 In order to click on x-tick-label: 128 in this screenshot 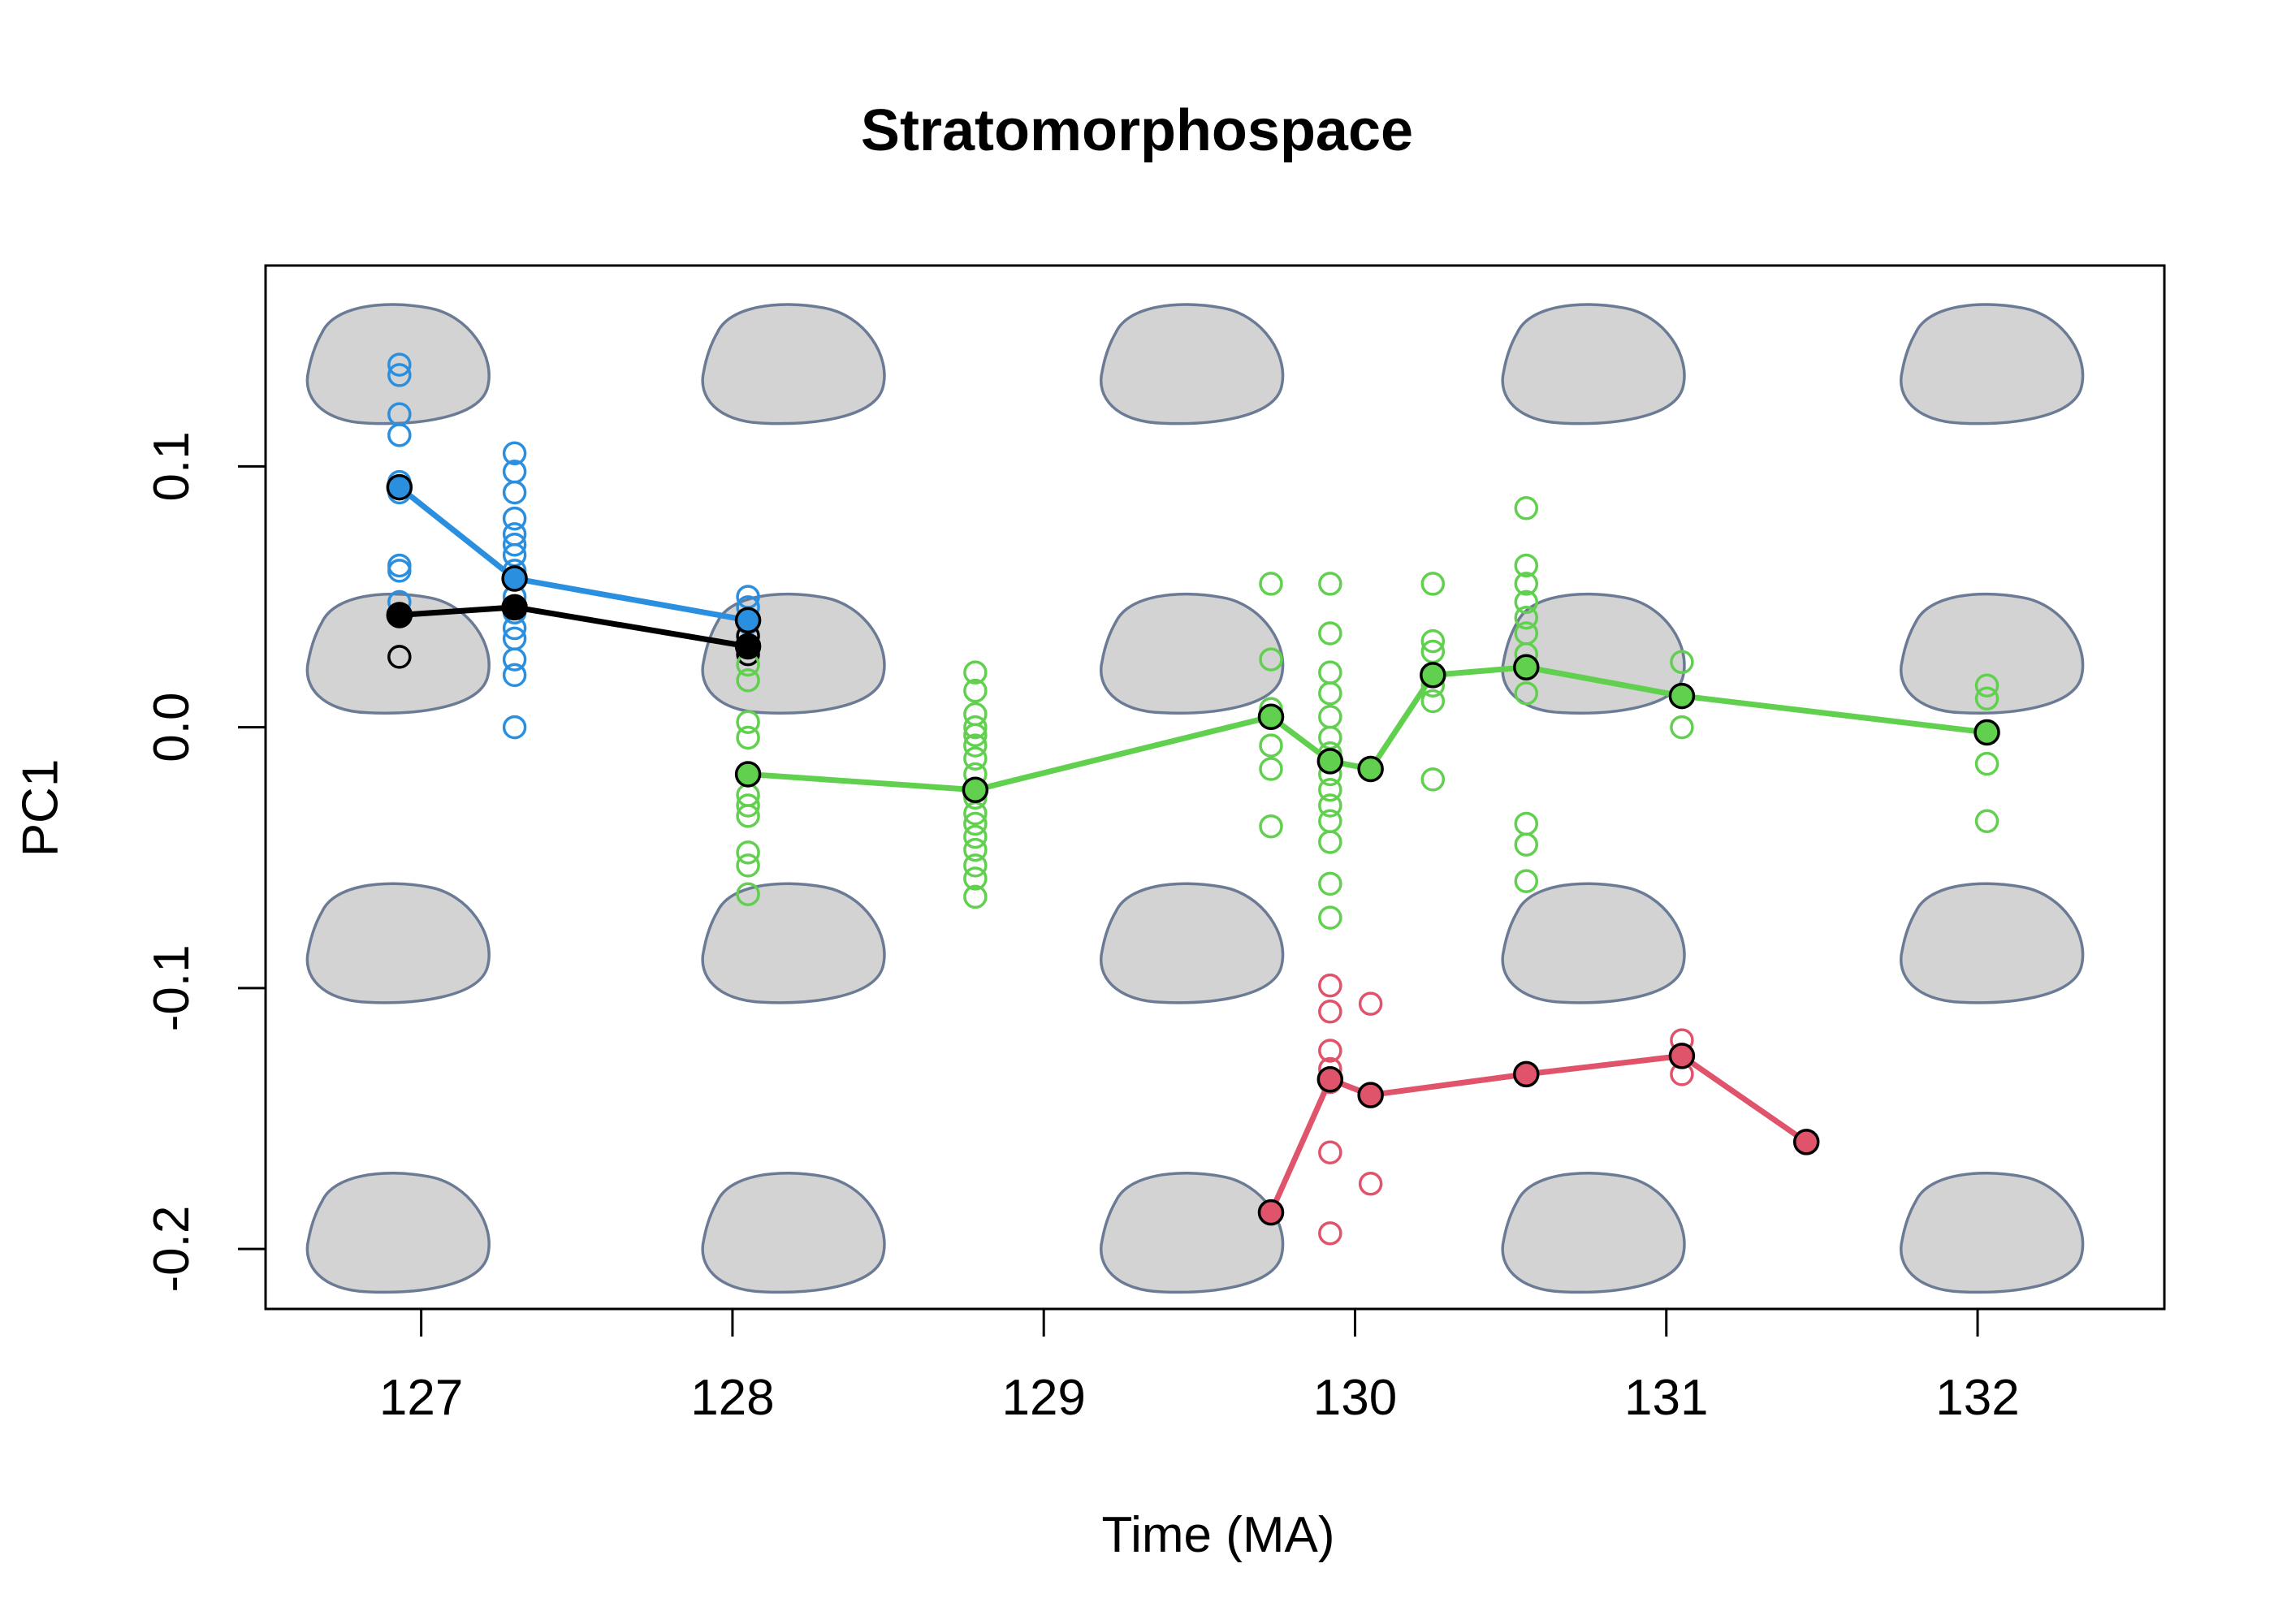, I will do `click(732, 1398)`.